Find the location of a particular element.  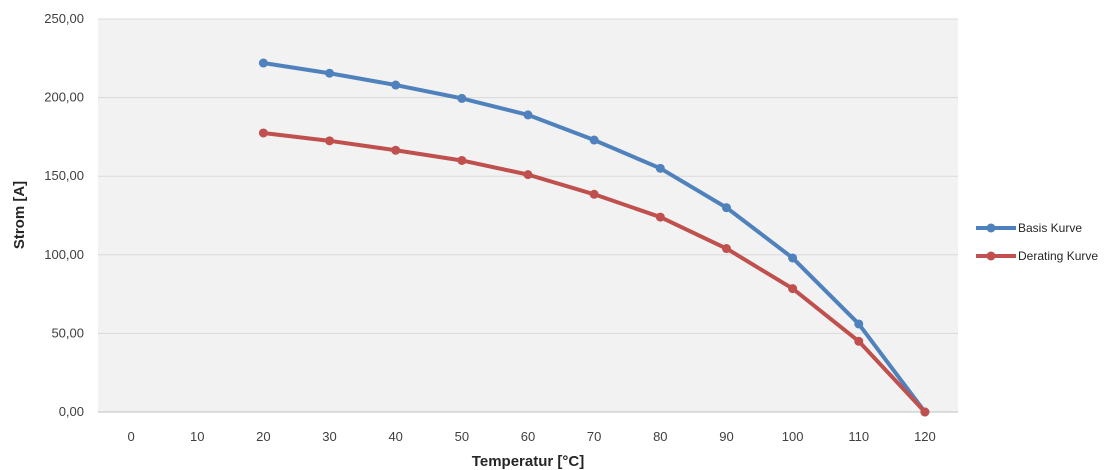

x-tick-label: 50 is located at coordinates (462, 436).